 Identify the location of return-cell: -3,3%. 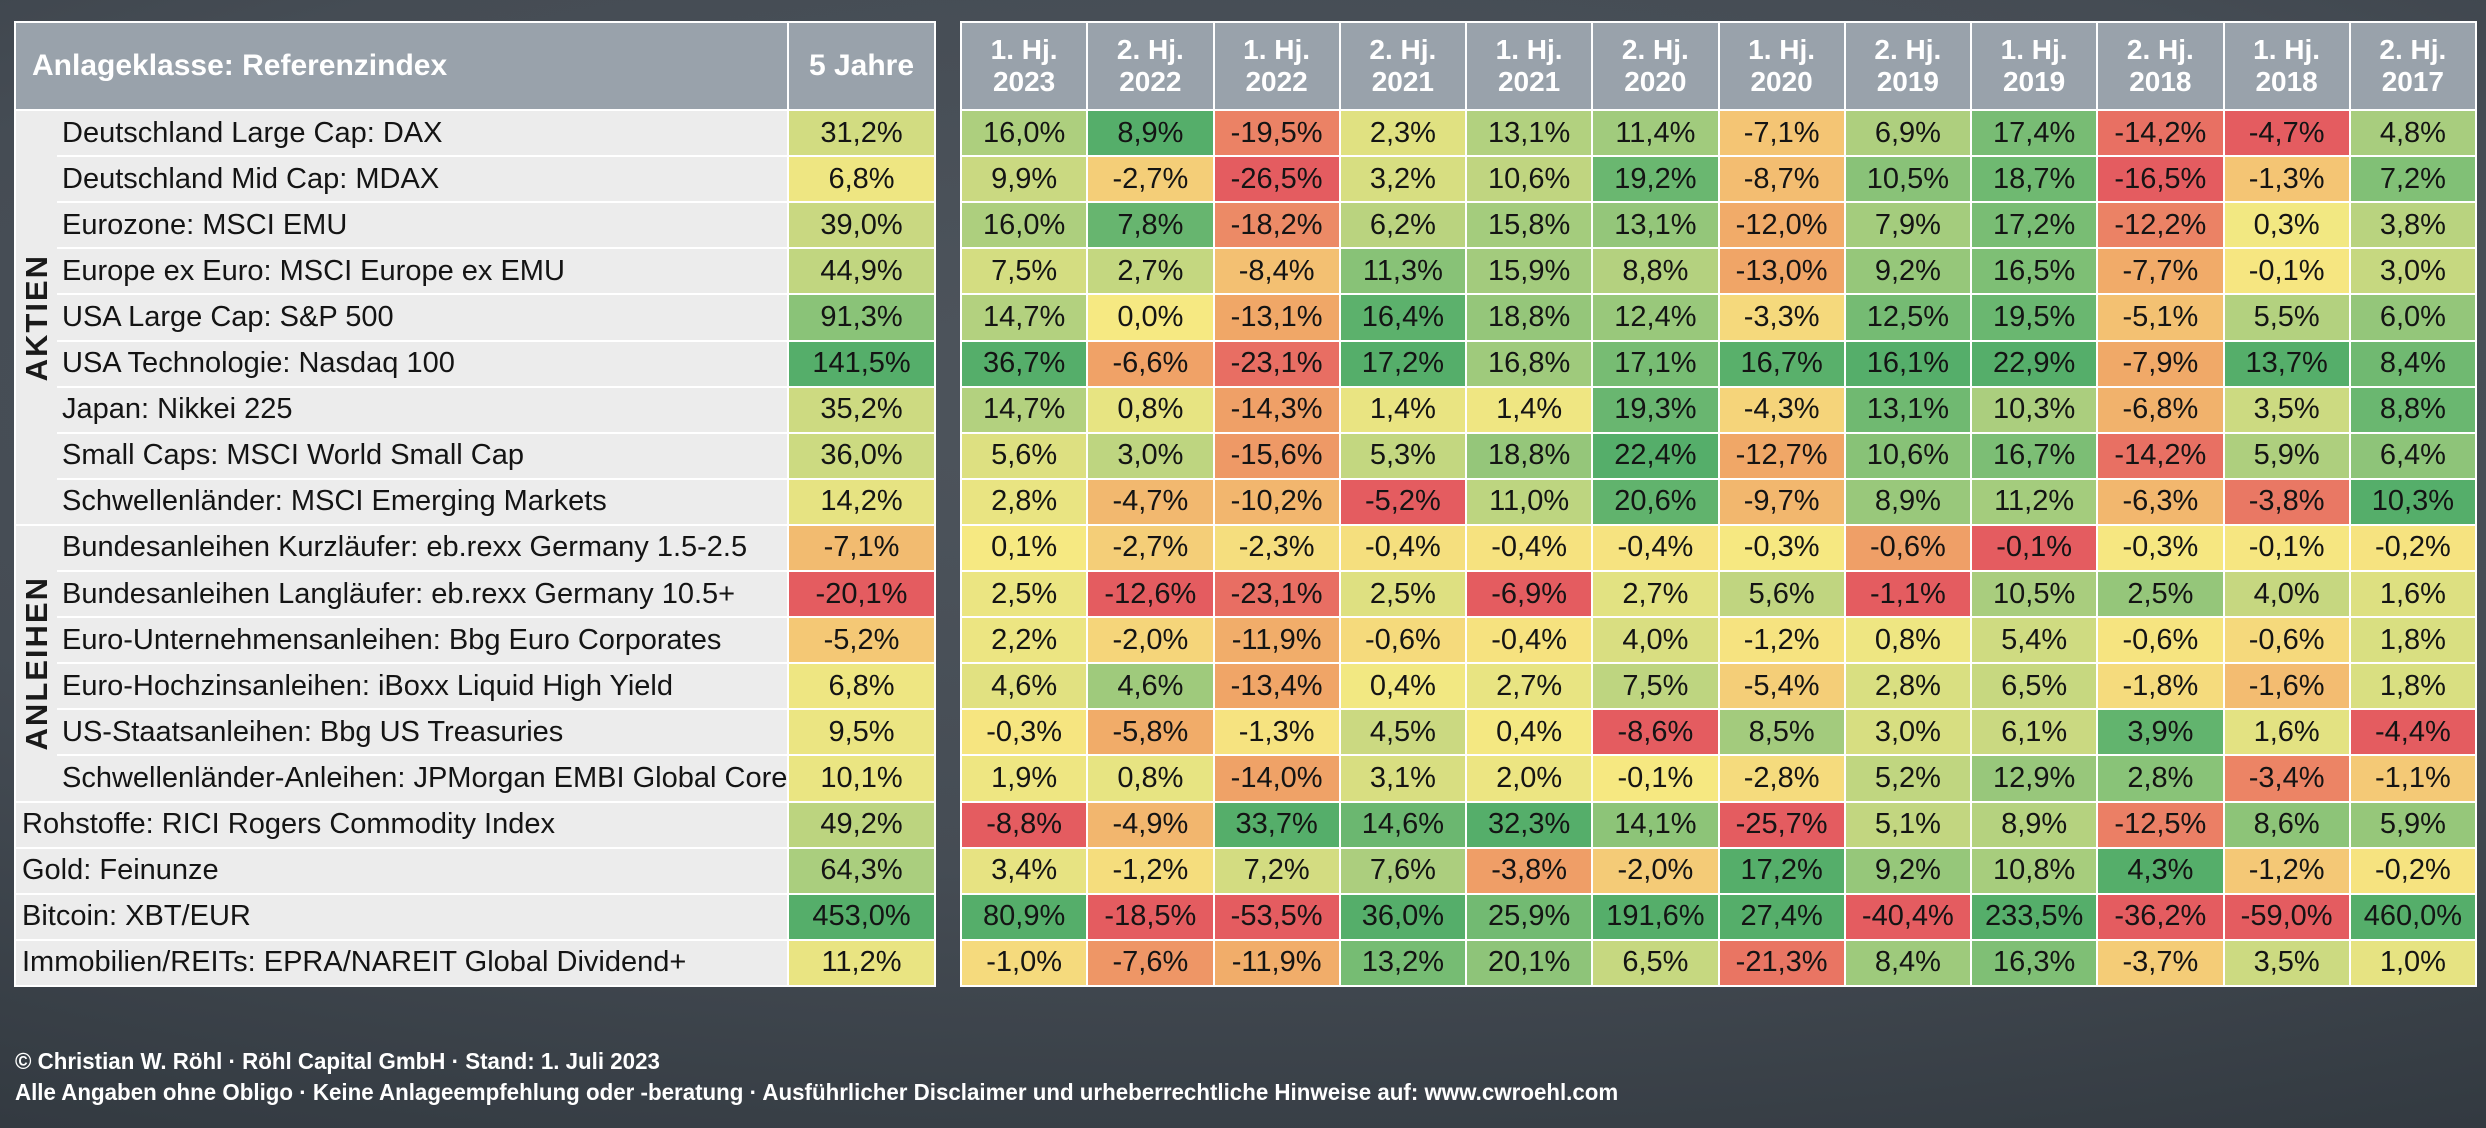
(1781, 317).